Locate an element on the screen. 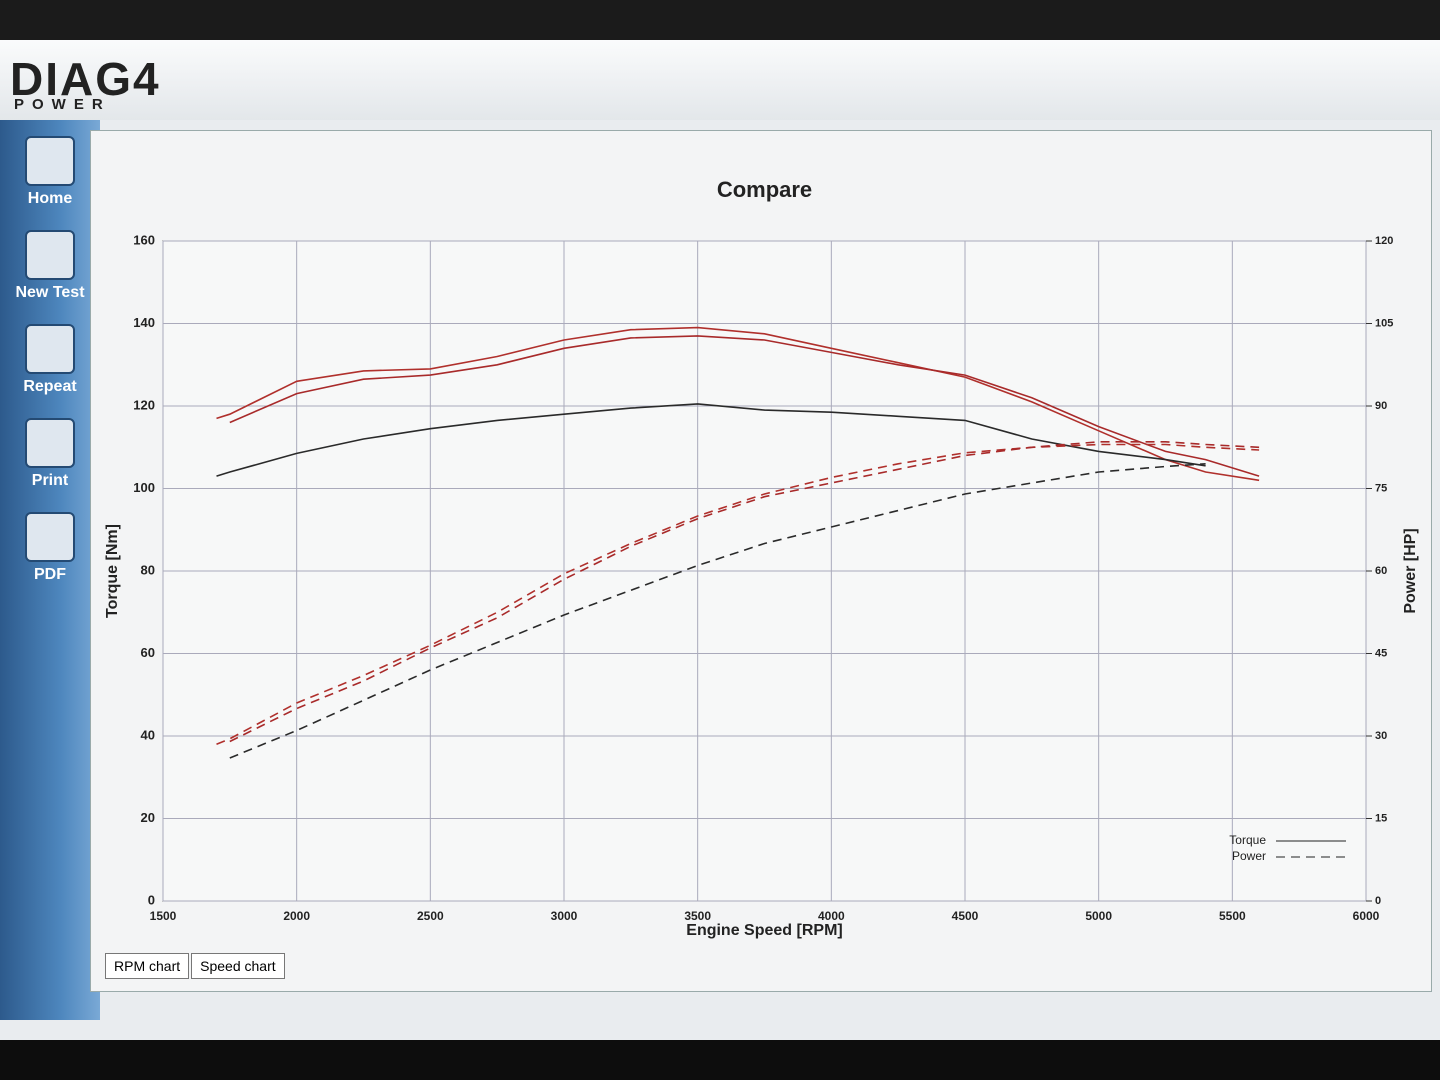 The width and height of the screenshot is (1440, 1080). y-tick-label: 140 is located at coordinates (144, 322).